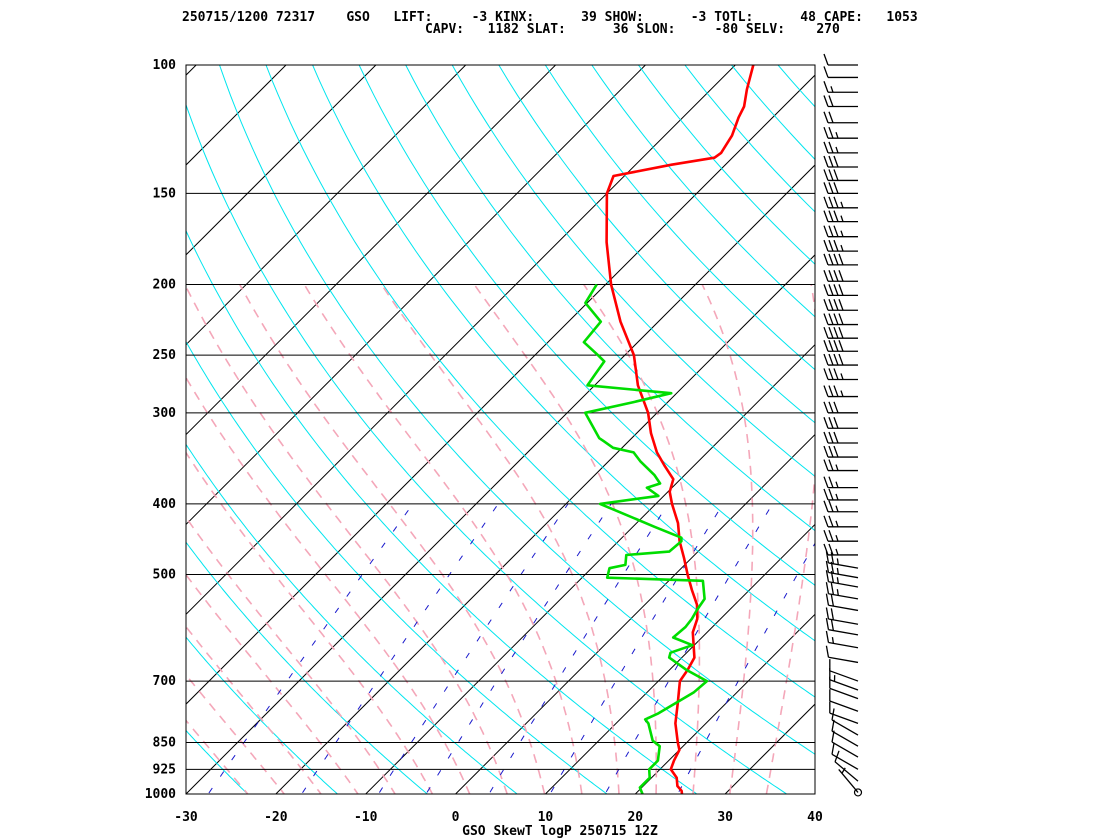  What do you see at coordinates (165, 65) in the screenshot?
I see `pressure-tick-label: 100` at bounding box center [165, 65].